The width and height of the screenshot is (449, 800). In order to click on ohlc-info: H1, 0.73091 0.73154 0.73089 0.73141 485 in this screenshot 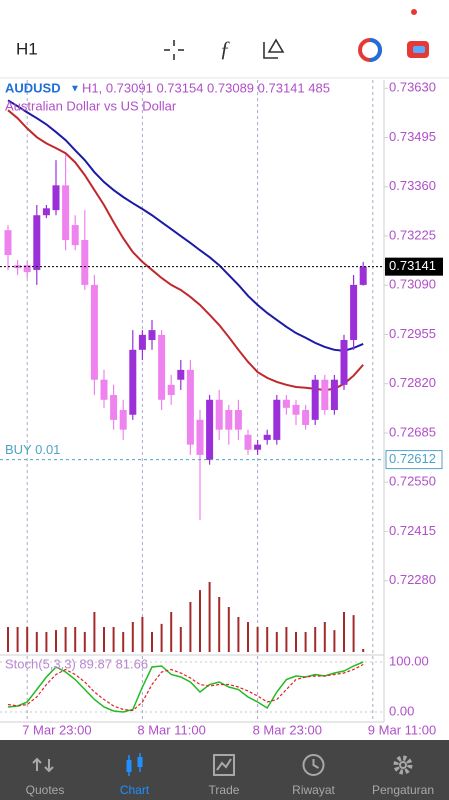, I will do `click(206, 87)`.